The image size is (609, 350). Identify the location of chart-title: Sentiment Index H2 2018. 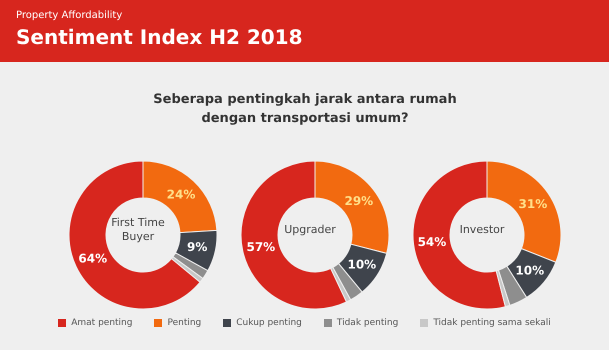
(159, 37).